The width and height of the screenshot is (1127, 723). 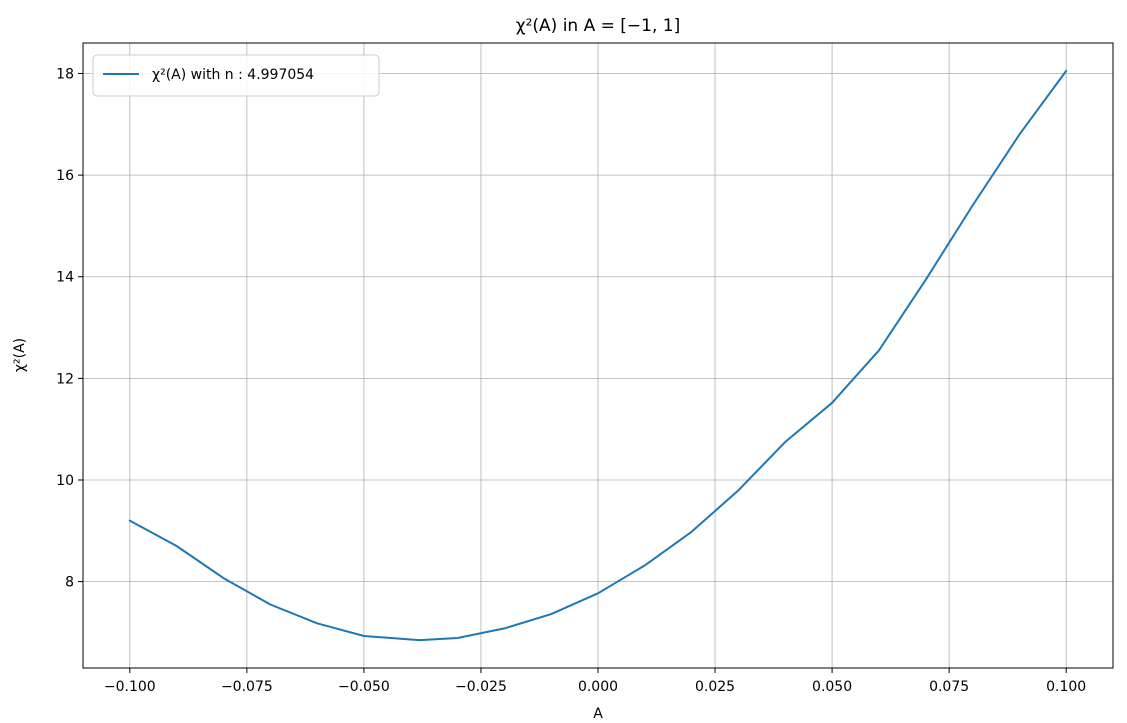 What do you see at coordinates (69, 583) in the screenshot?
I see `y-tick-label: 8` at bounding box center [69, 583].